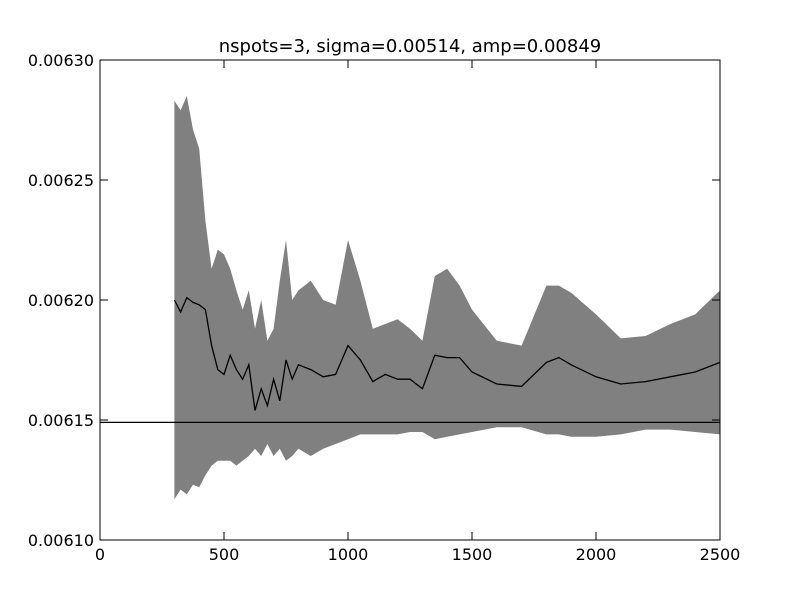 This screenshot has height=604, width=800. Describe the element at coordinates (720, 554) in the screenshot. I see `x-tick-label: 2500` at that location.